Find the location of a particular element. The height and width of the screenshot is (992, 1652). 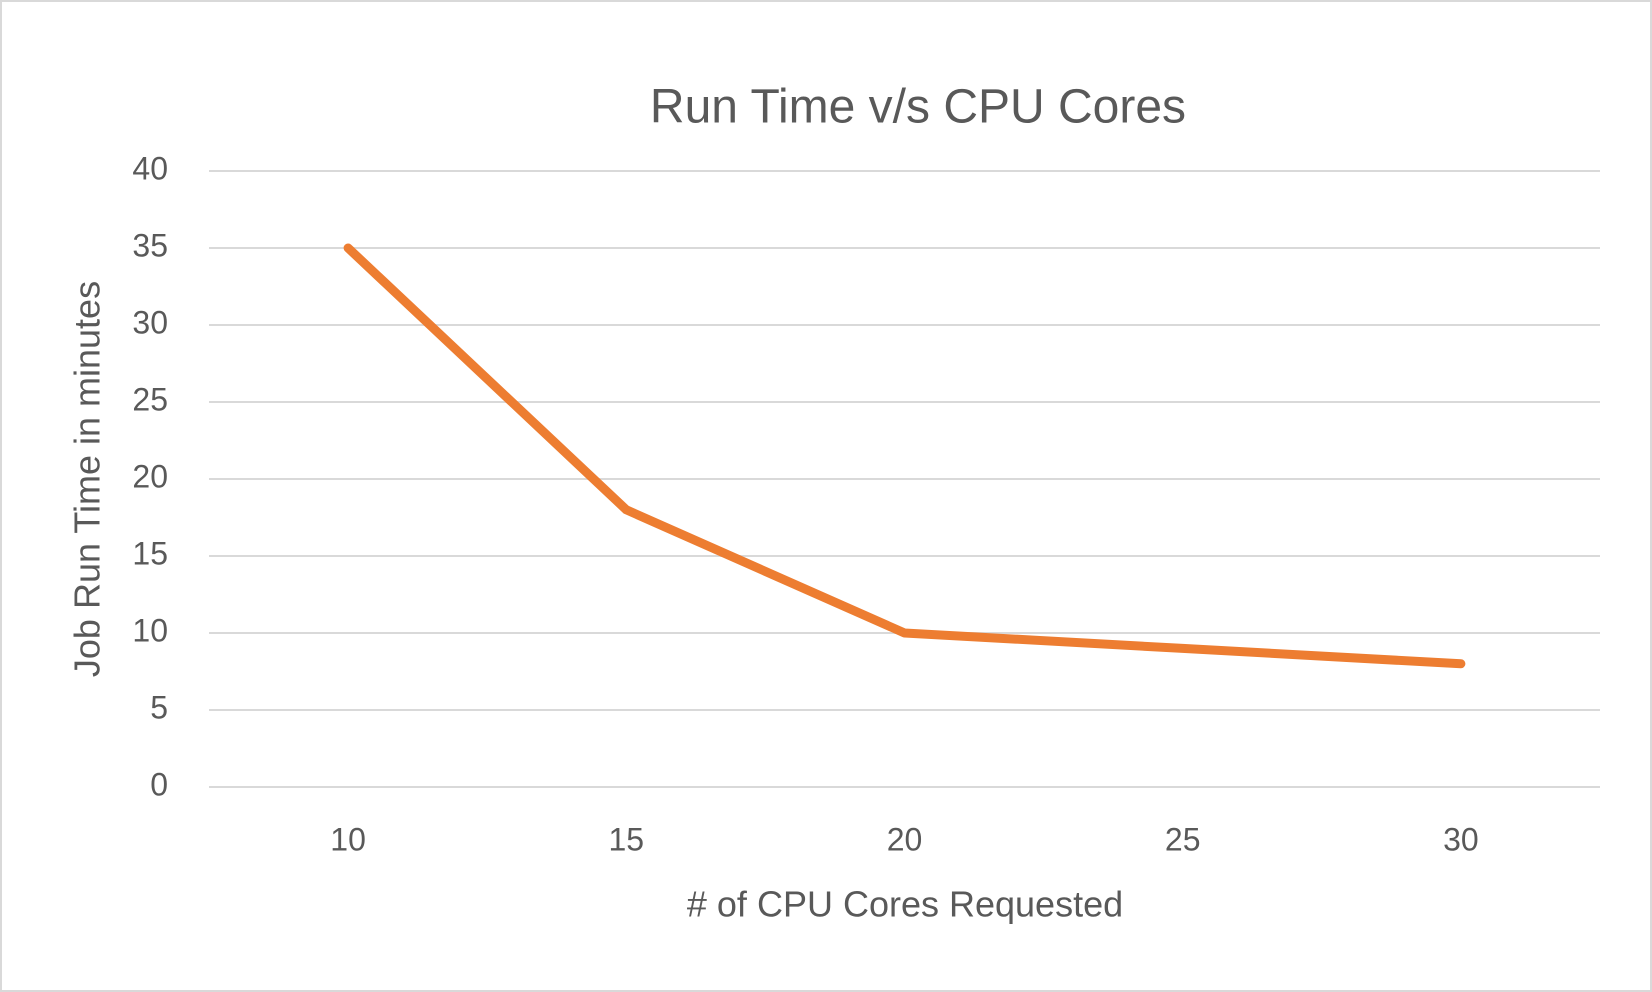

y-tick-label: 15 is located at coordinates (150, 553).